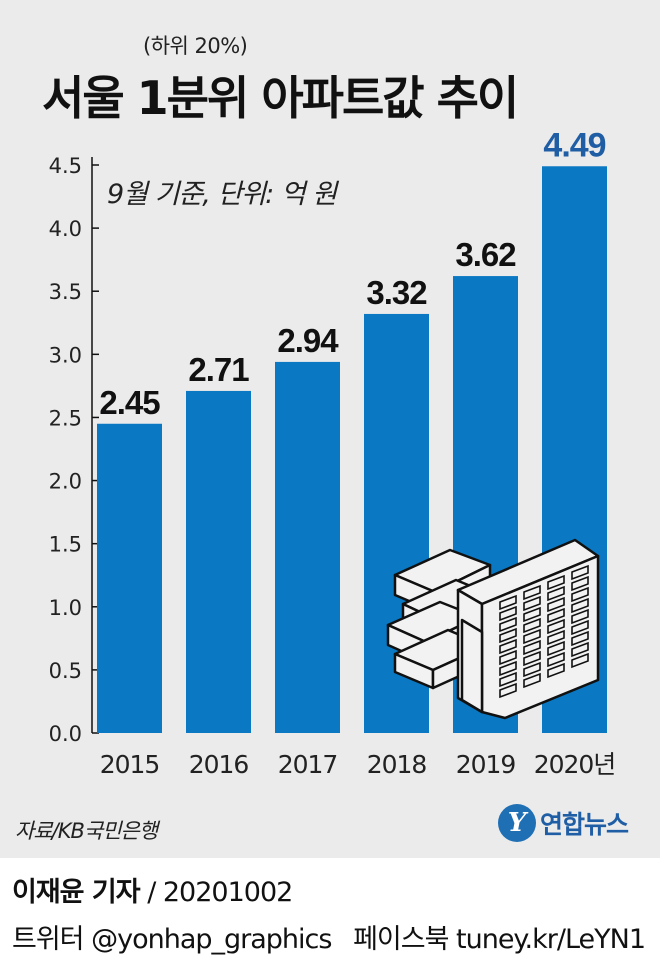 This screenshot has width=660, height=979. Describe the element at coordinates (397, 764) in the screenshot. I see `x-tick-label: 2018` at that location.